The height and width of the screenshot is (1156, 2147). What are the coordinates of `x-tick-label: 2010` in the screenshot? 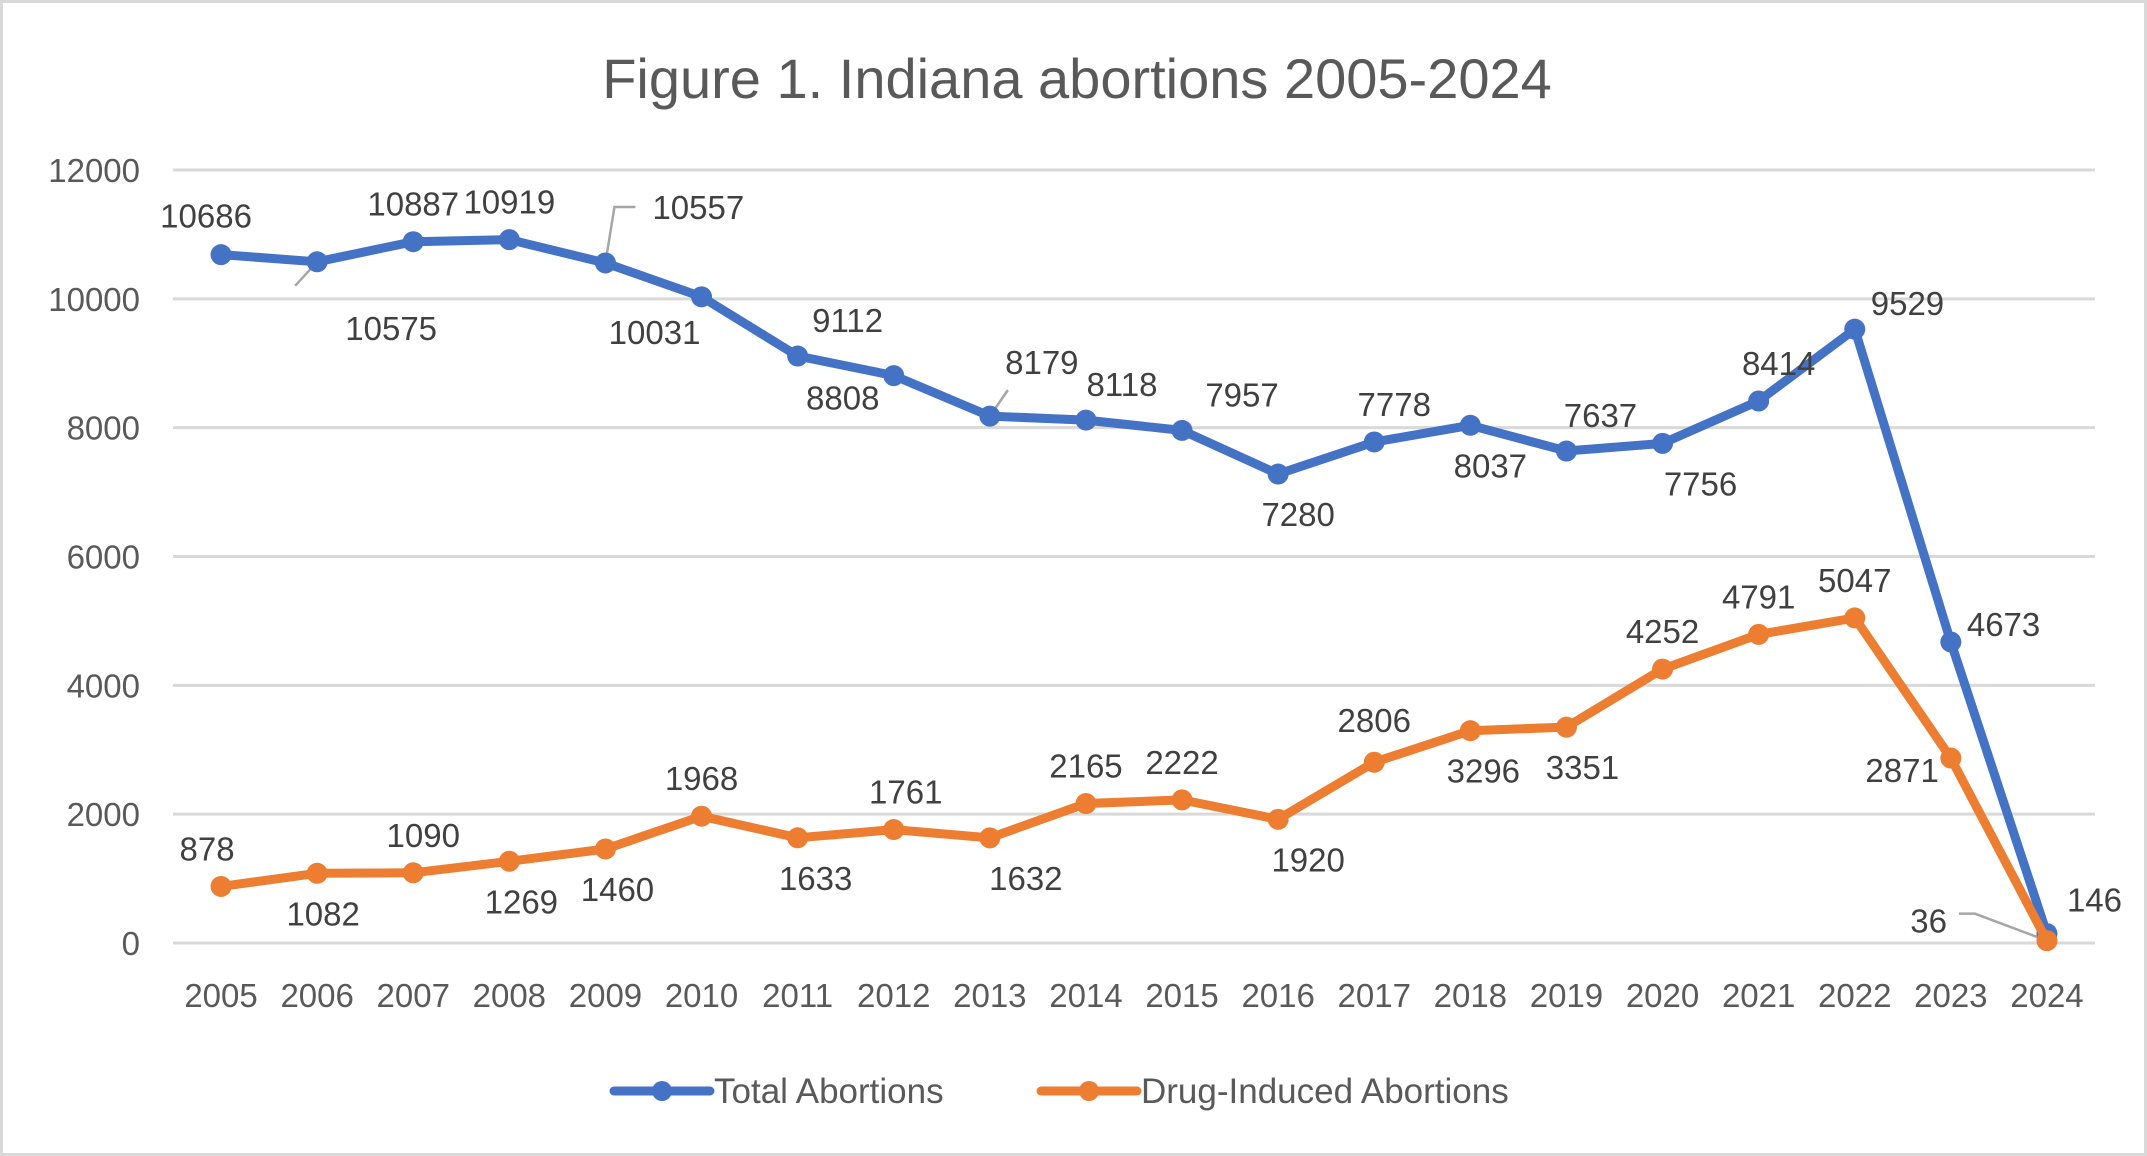 It's located at (701, 995).